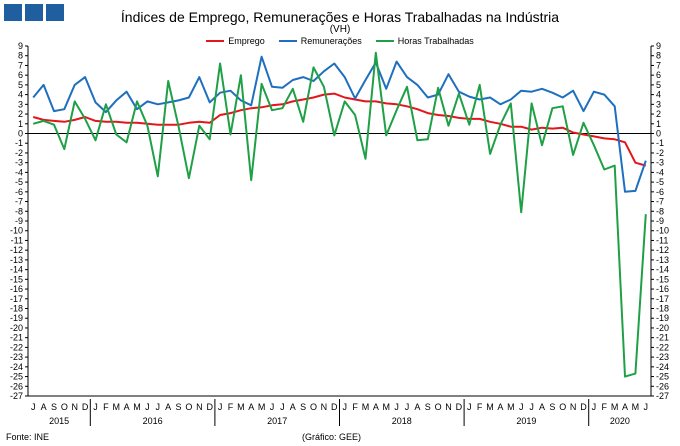 This screenshot has width=680, height=446. What do you see at coordinates (662, 357) in the screenshot?
I see `y-tick-label-right: -23` at bounding box center [662, 357].